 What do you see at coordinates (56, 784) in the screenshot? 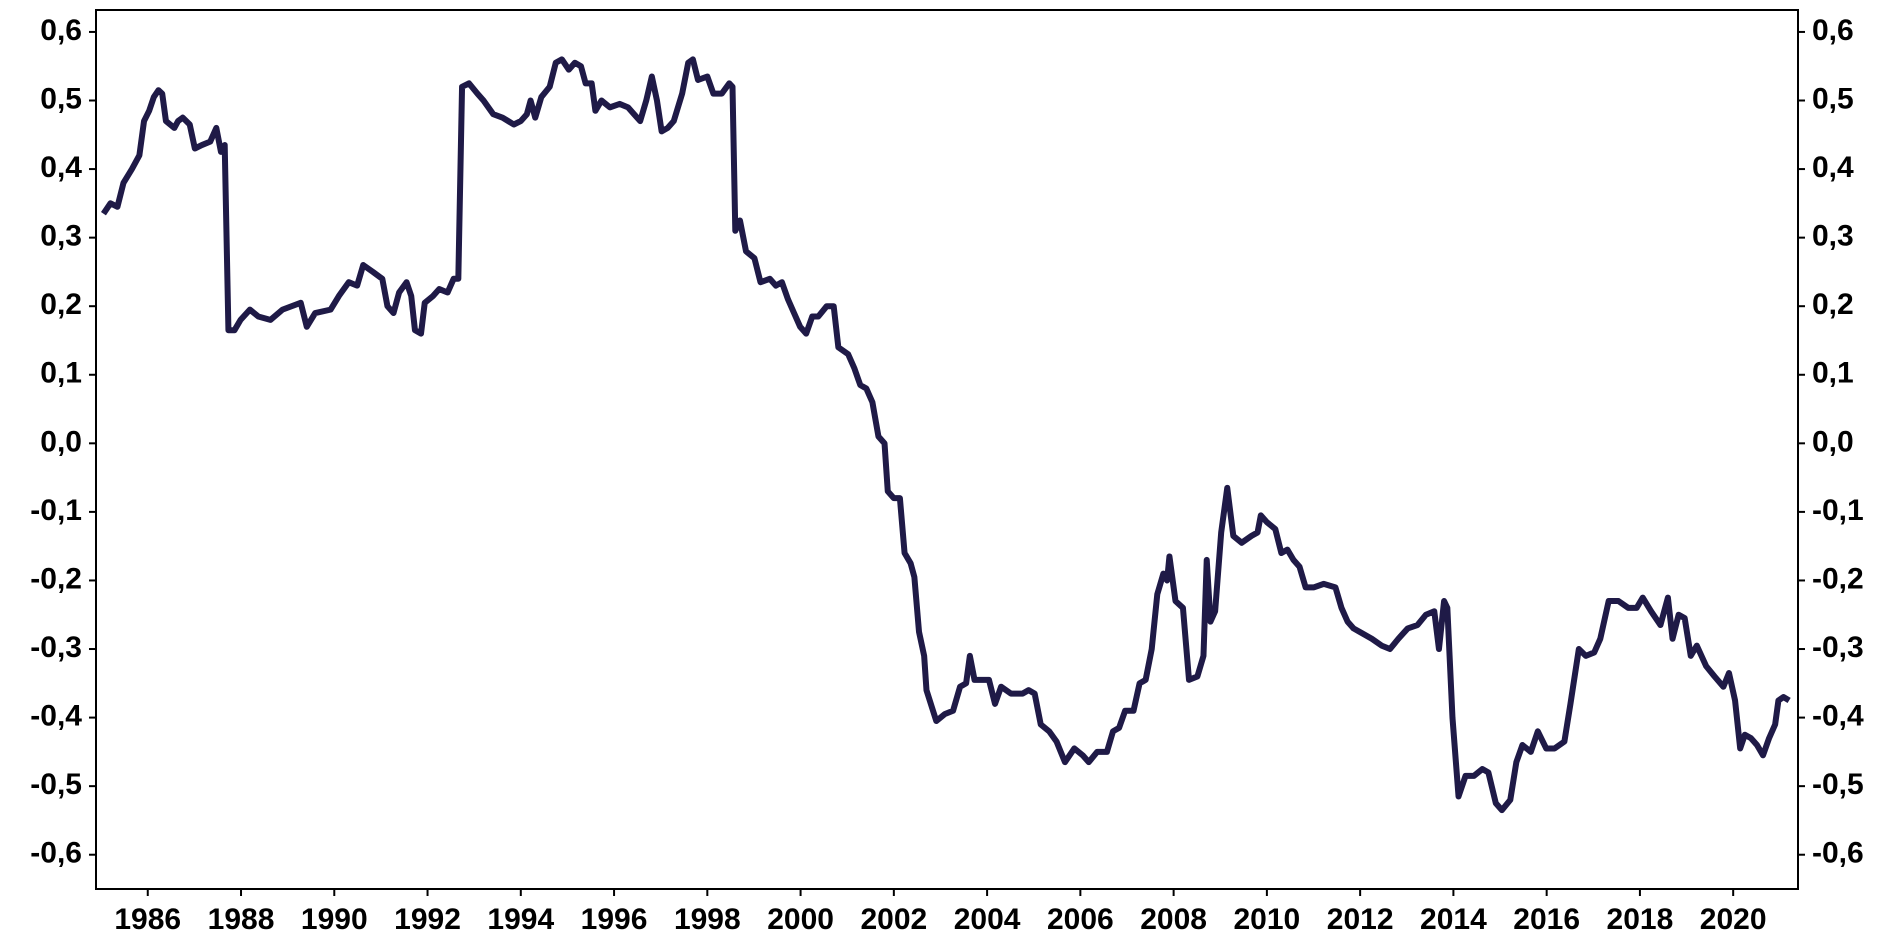
I see `y-tick-label: -0,5` at bounding box center [56, 784].